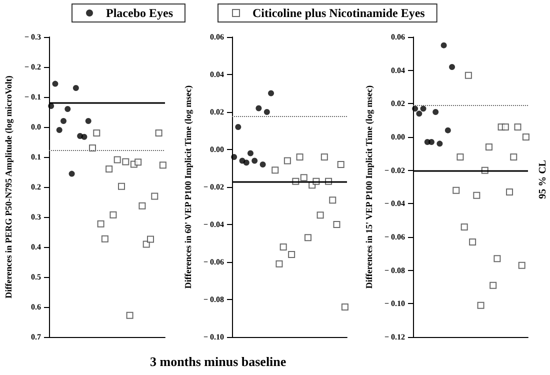  What do you see at coordinates (218, 361) in the screenshot?
I see `x-axis-title: 3 months minus baseline` at bounding box center [218, 361].